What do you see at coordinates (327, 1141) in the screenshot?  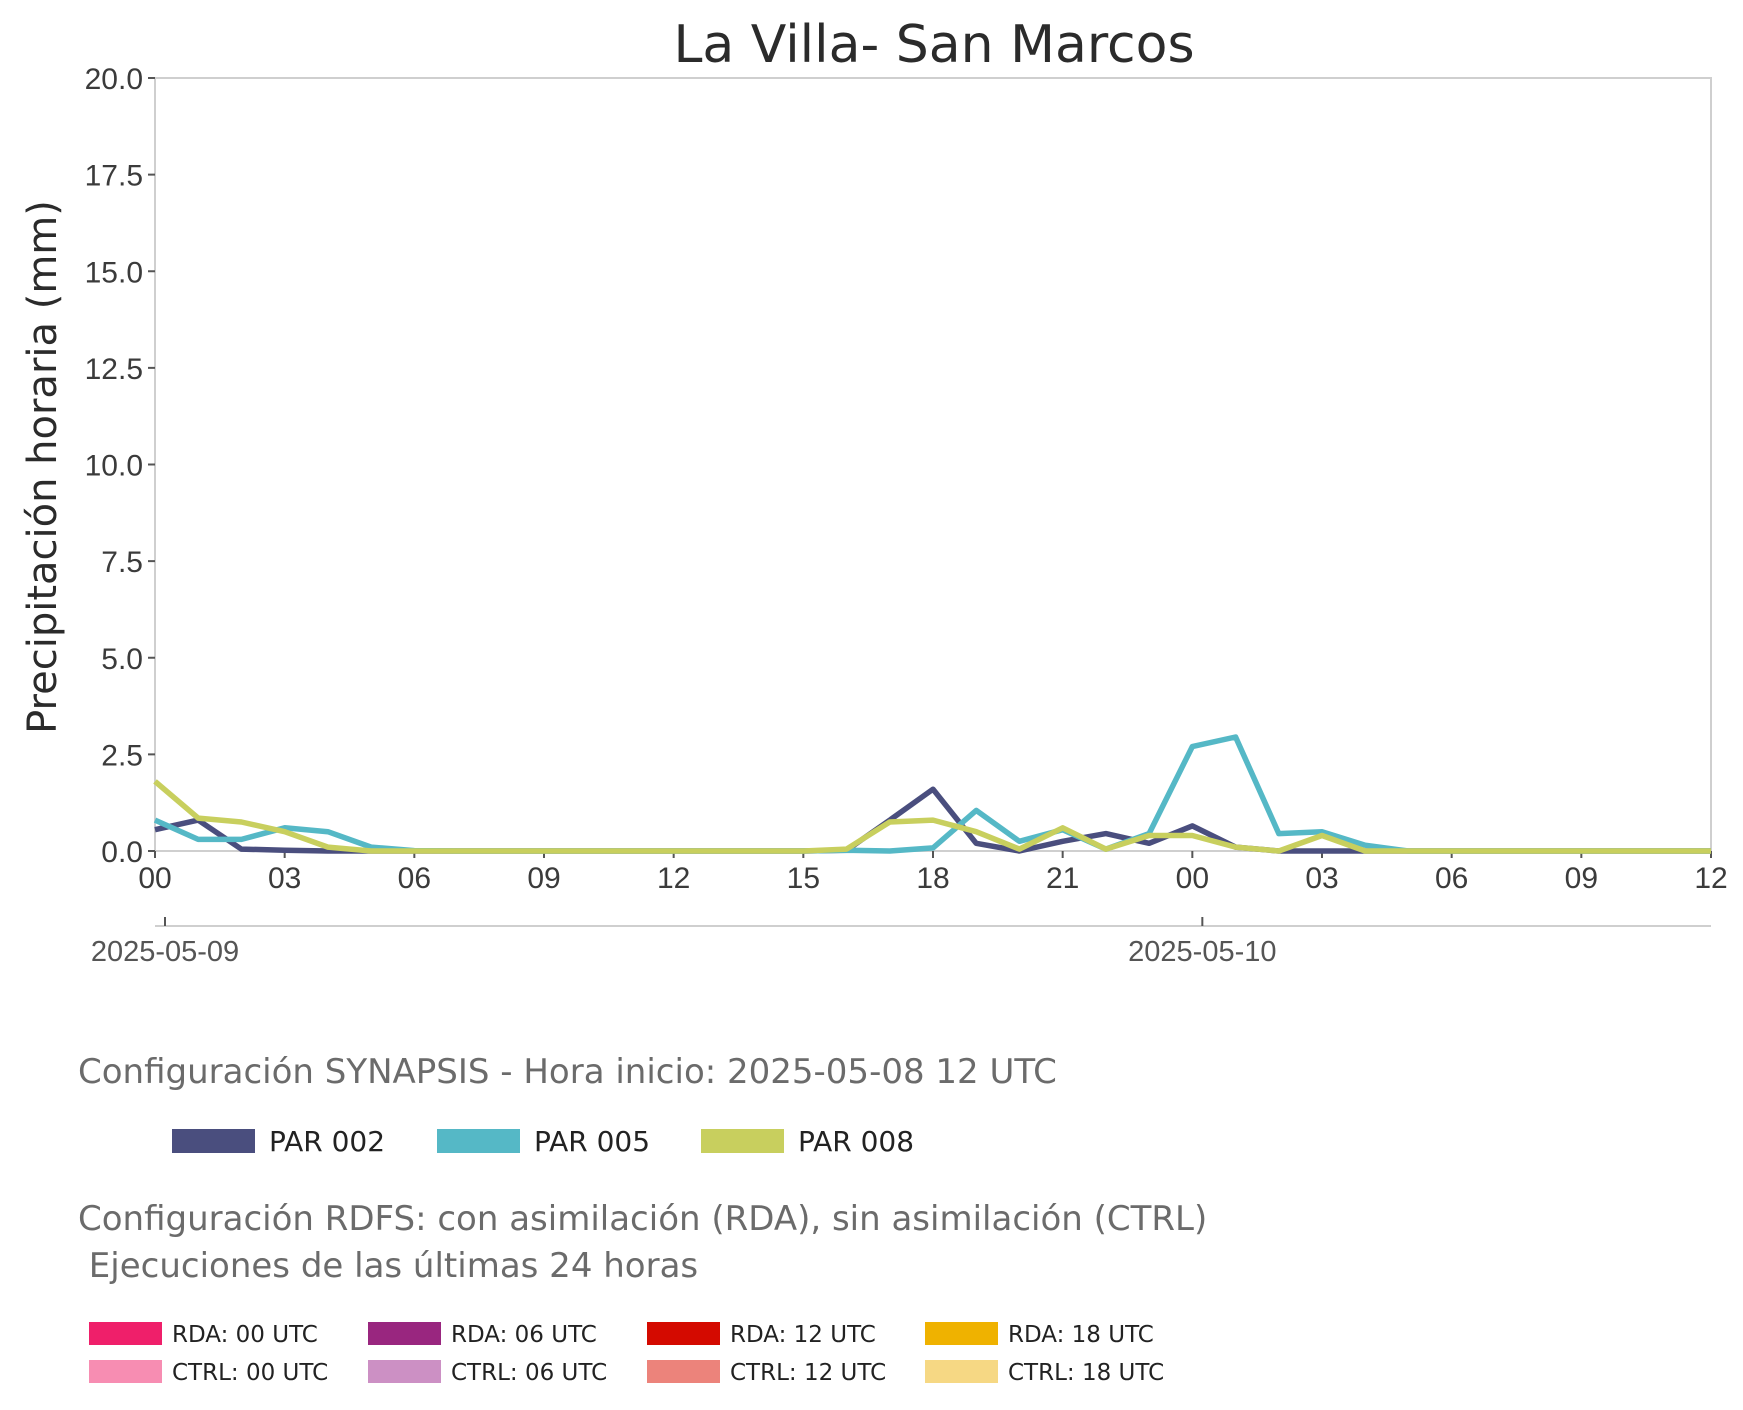 I see `legend-label: PAR 002` at bounding box center [327, 1141].